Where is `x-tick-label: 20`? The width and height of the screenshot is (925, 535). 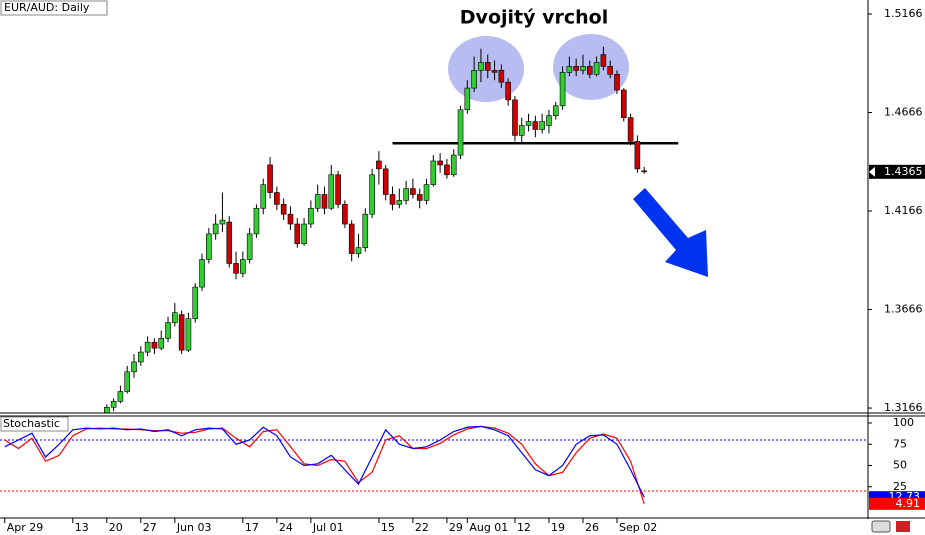 x-tick-label: 20 is located at coordinates (116, 527).